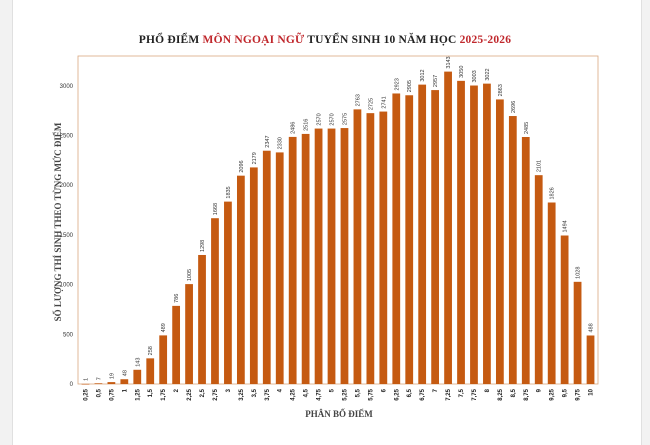 This screenshot has width=650, height=445. Describe the element at coordinates (423, 75) in the screenshot. I see `data-label: 3012` at that location.